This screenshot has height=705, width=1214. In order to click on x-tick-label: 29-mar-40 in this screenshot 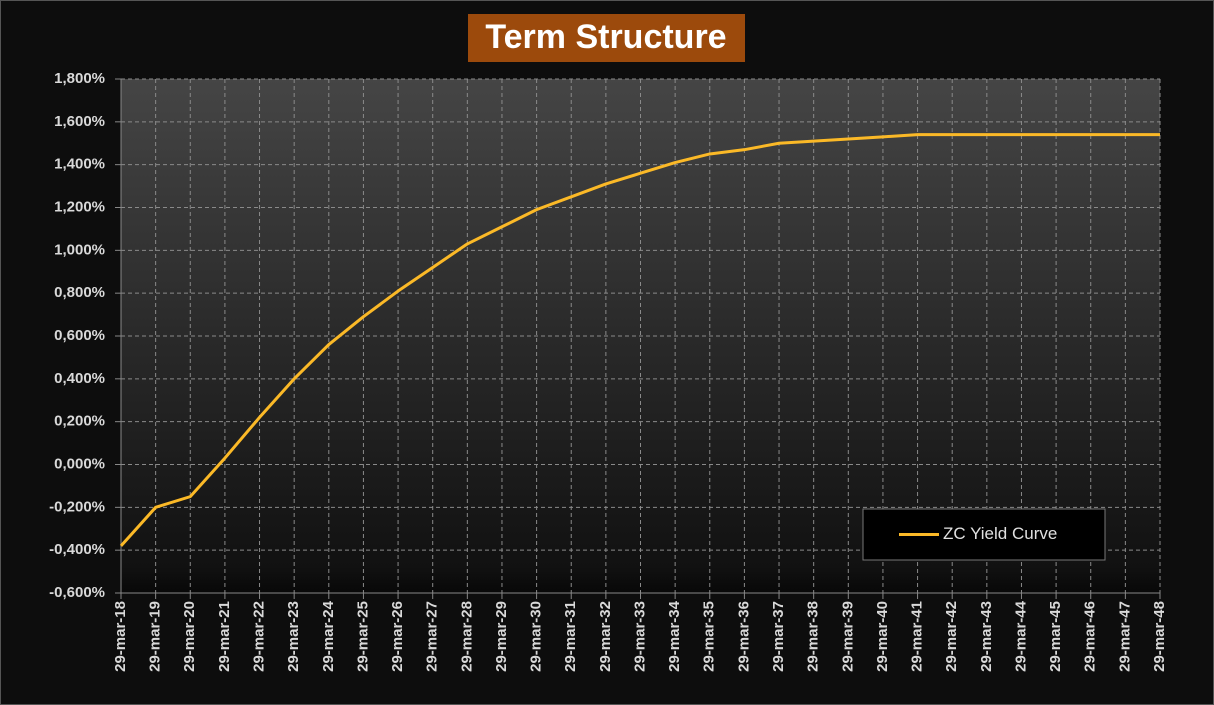, I will do `click(882, 636)`.